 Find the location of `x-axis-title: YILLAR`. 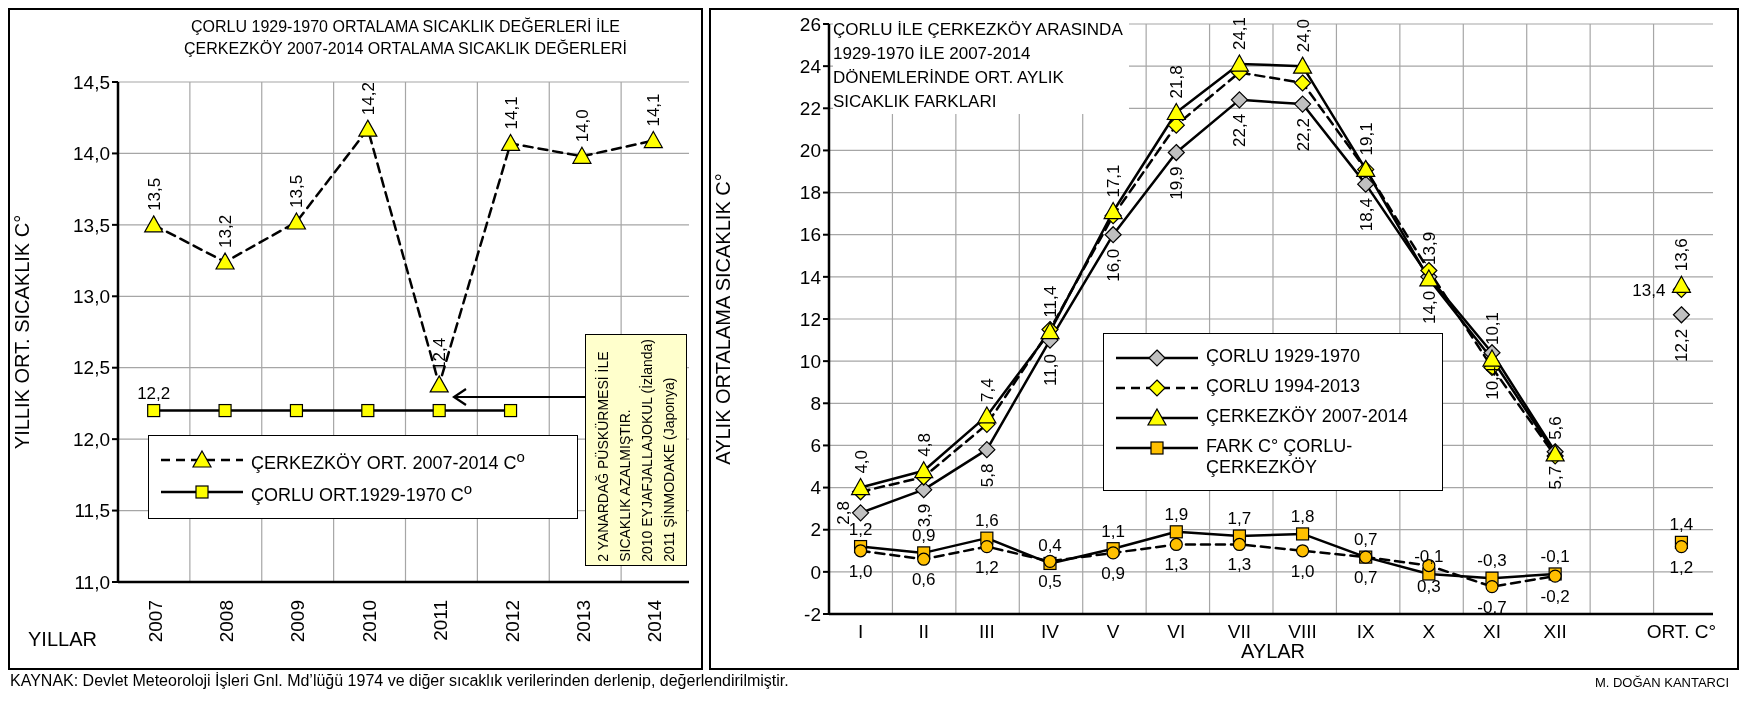

x-axis-title: YILLAR is located at coordinates (62, 639).